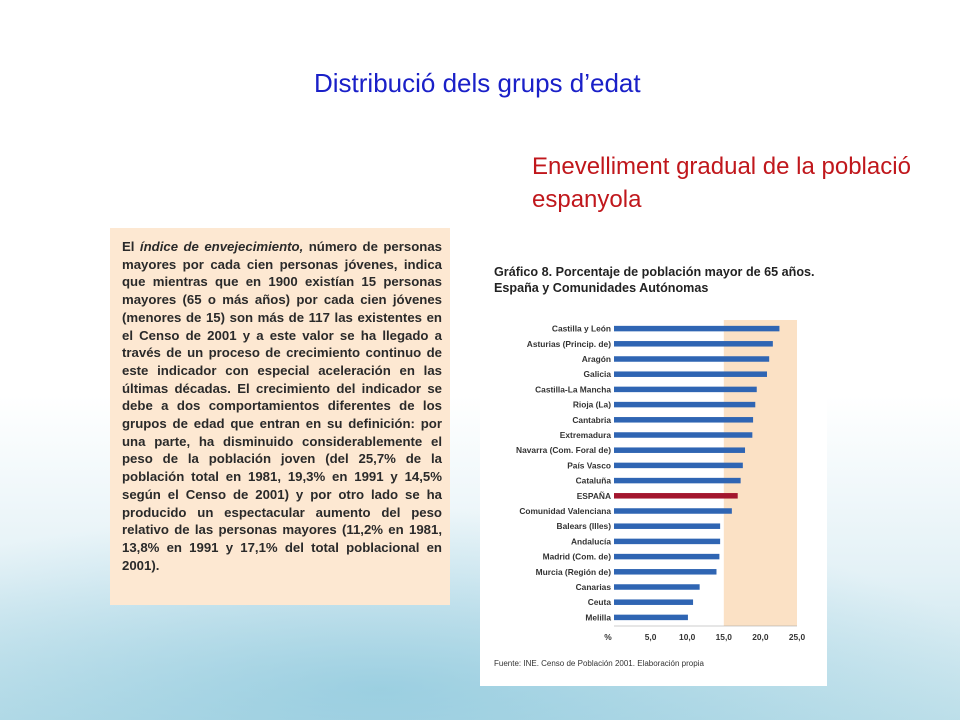 The width and height of the screenshot is (960, 720). What do you see at coordinates (477, 83) in the screenshot?
I see `slide-title: Distribució dels grups d’edat` at bounding box center [477, 83].